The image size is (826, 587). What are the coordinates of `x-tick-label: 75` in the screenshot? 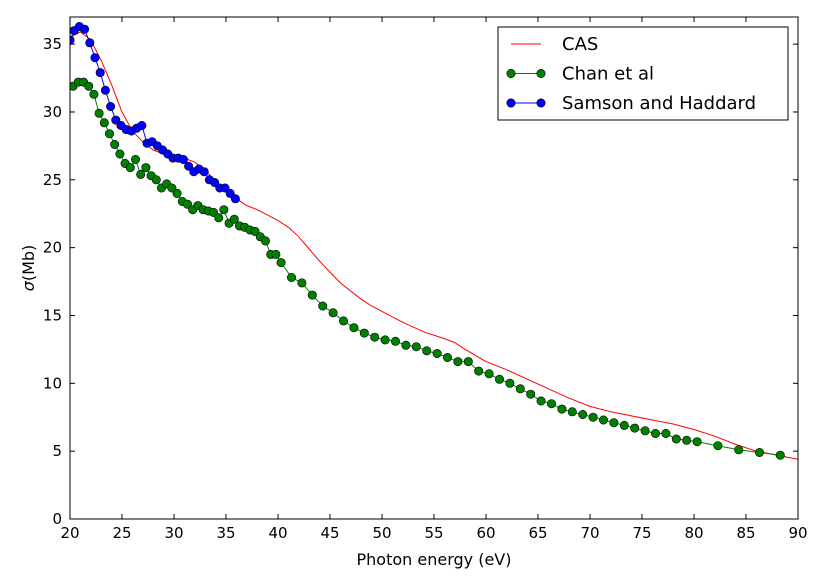 It's located at (641, 533).